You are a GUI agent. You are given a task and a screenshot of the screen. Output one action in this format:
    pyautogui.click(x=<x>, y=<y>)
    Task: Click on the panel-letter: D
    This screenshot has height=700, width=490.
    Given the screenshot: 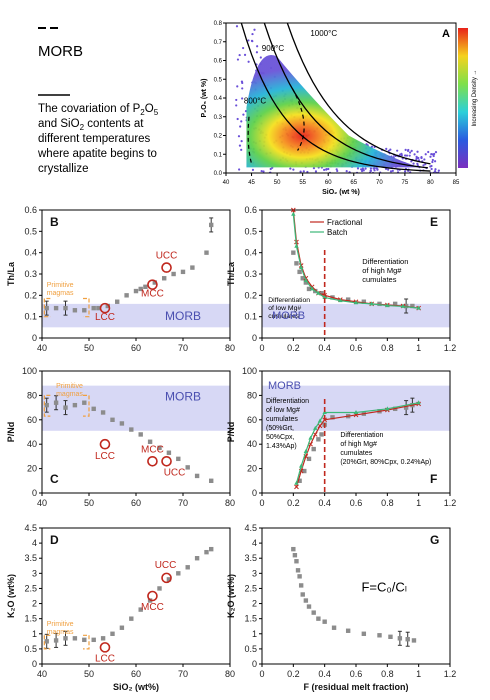 What is the action you would take?
    pyautogui.click(x=54, y=540)
    